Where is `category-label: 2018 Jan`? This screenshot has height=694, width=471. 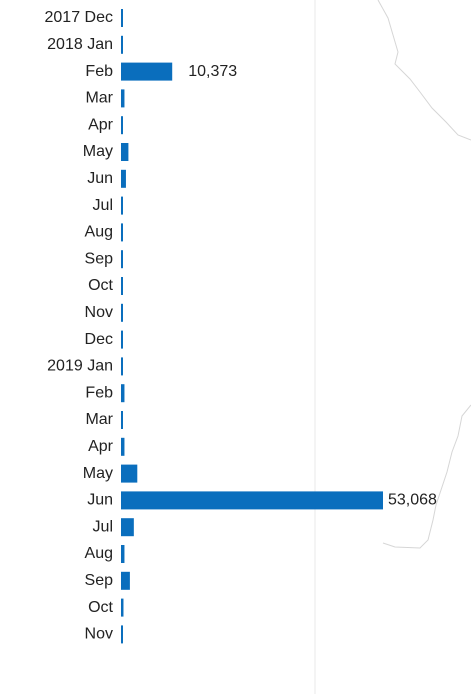
category-label: 2018 Jan is located at coordinates (80, 44).